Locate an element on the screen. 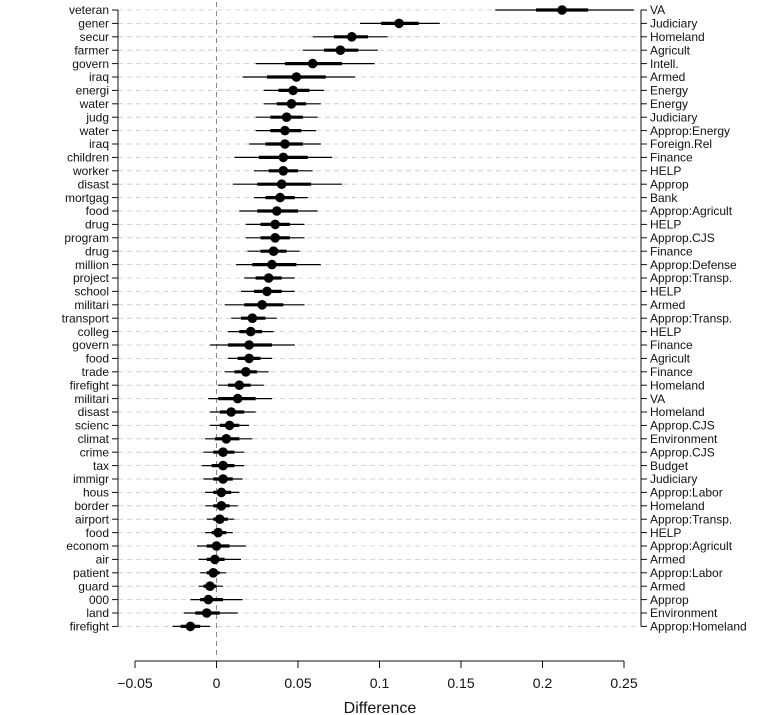 This screenshot has height=715, width=763. committee-label: Agricult is located at coordinates (670, 50).